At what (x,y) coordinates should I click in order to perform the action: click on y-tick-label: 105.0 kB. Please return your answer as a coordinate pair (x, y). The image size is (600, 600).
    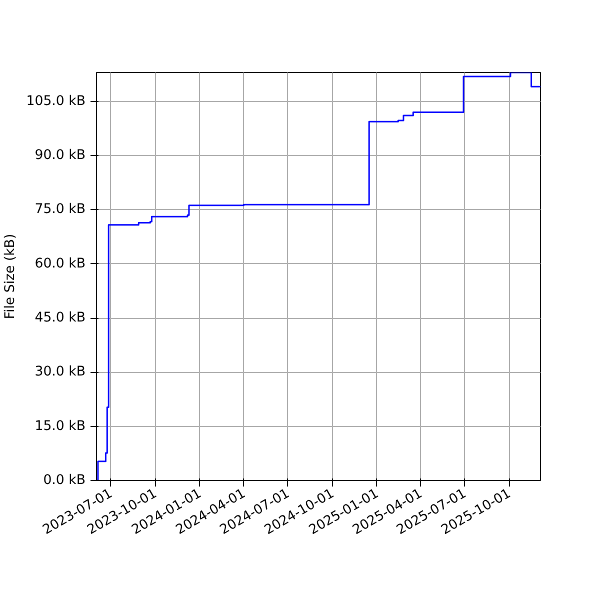
    Looking at the image, I should click on (56, 101).